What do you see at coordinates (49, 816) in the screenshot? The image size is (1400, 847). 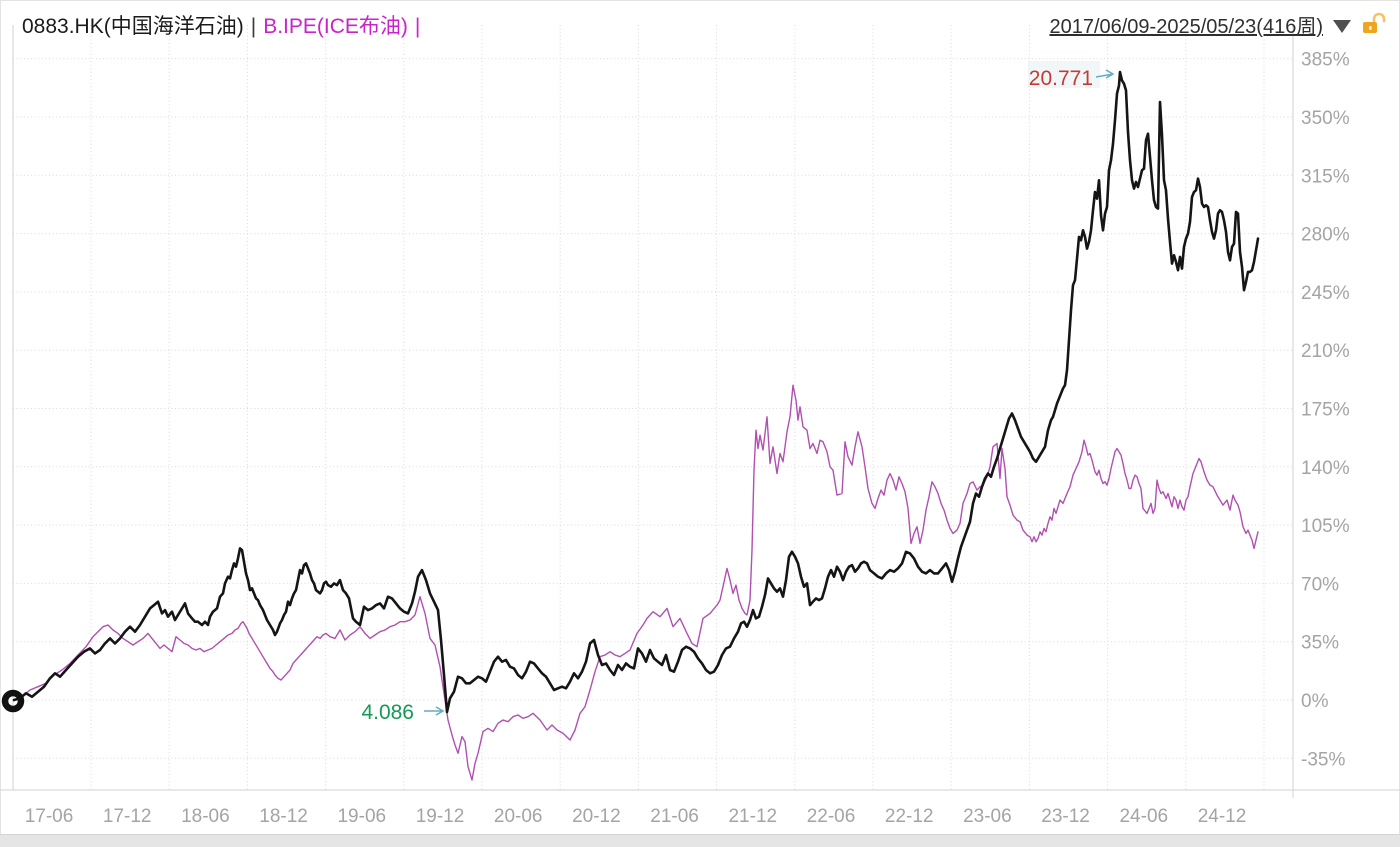 I see `x-axis-tick-label: 17-06` at bounding box center [49, 816].